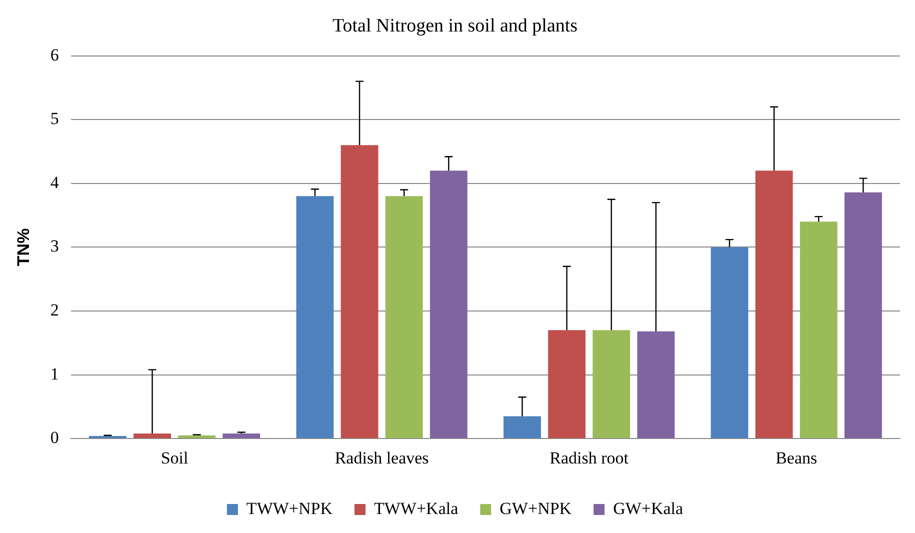 This screenshot has height=533, width=915. What do you see at coordinates (54, 438) in the screenshot?
I see `y-tick-label: 0` at bounding box center [54, 438].